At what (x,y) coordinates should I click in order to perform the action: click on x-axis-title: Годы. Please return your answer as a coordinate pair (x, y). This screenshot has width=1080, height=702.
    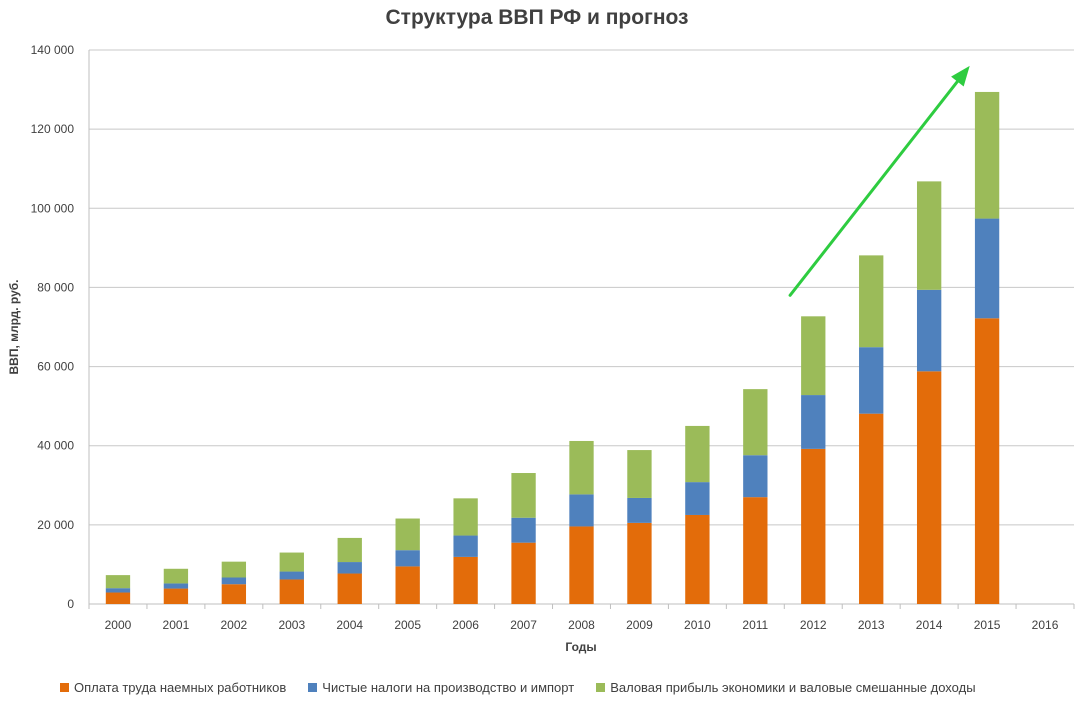
    Looking at the image, I should click on (580, 647).